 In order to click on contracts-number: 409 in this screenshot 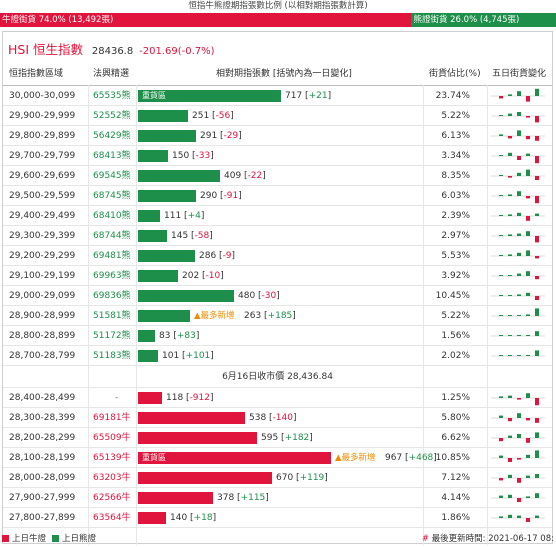, I will do `click(233, 176)`.